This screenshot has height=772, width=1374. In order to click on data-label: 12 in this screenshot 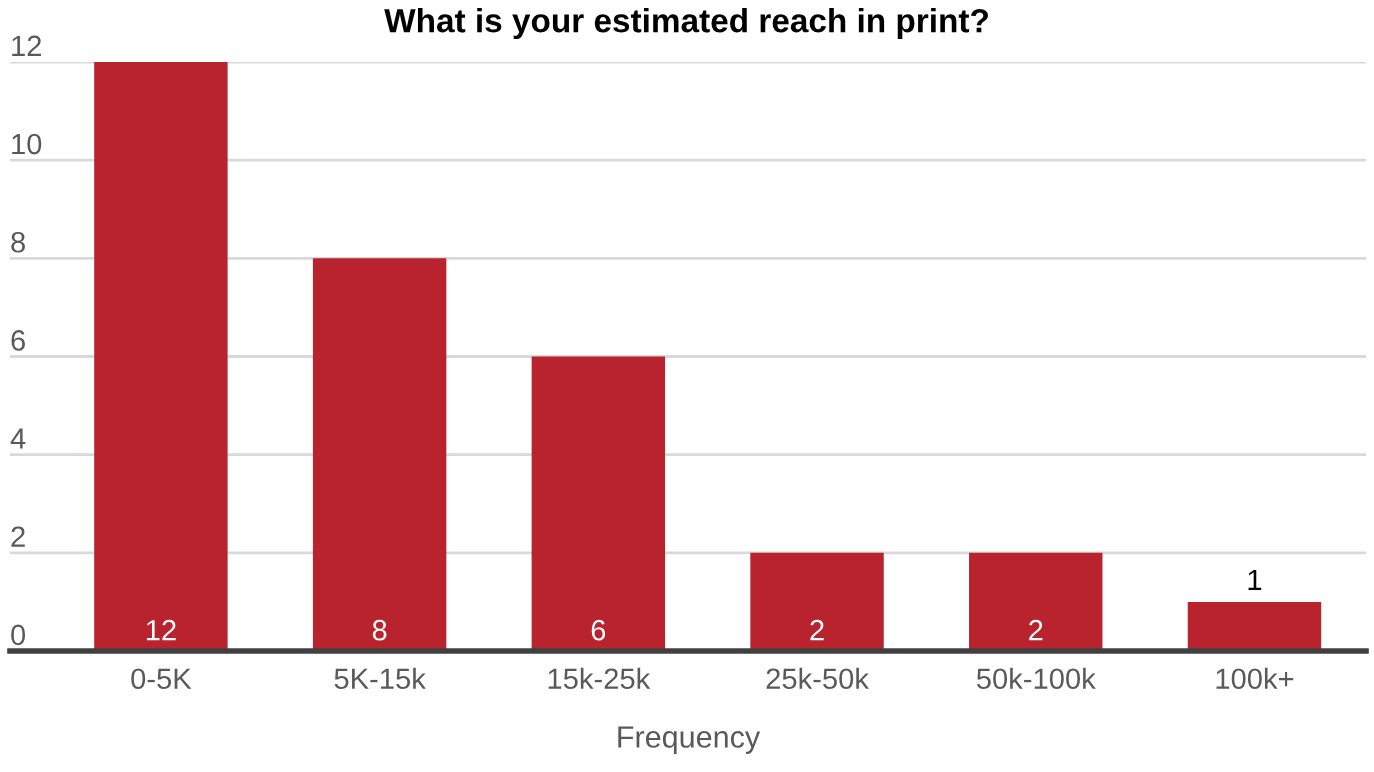, I will do `click(161, 630)`.